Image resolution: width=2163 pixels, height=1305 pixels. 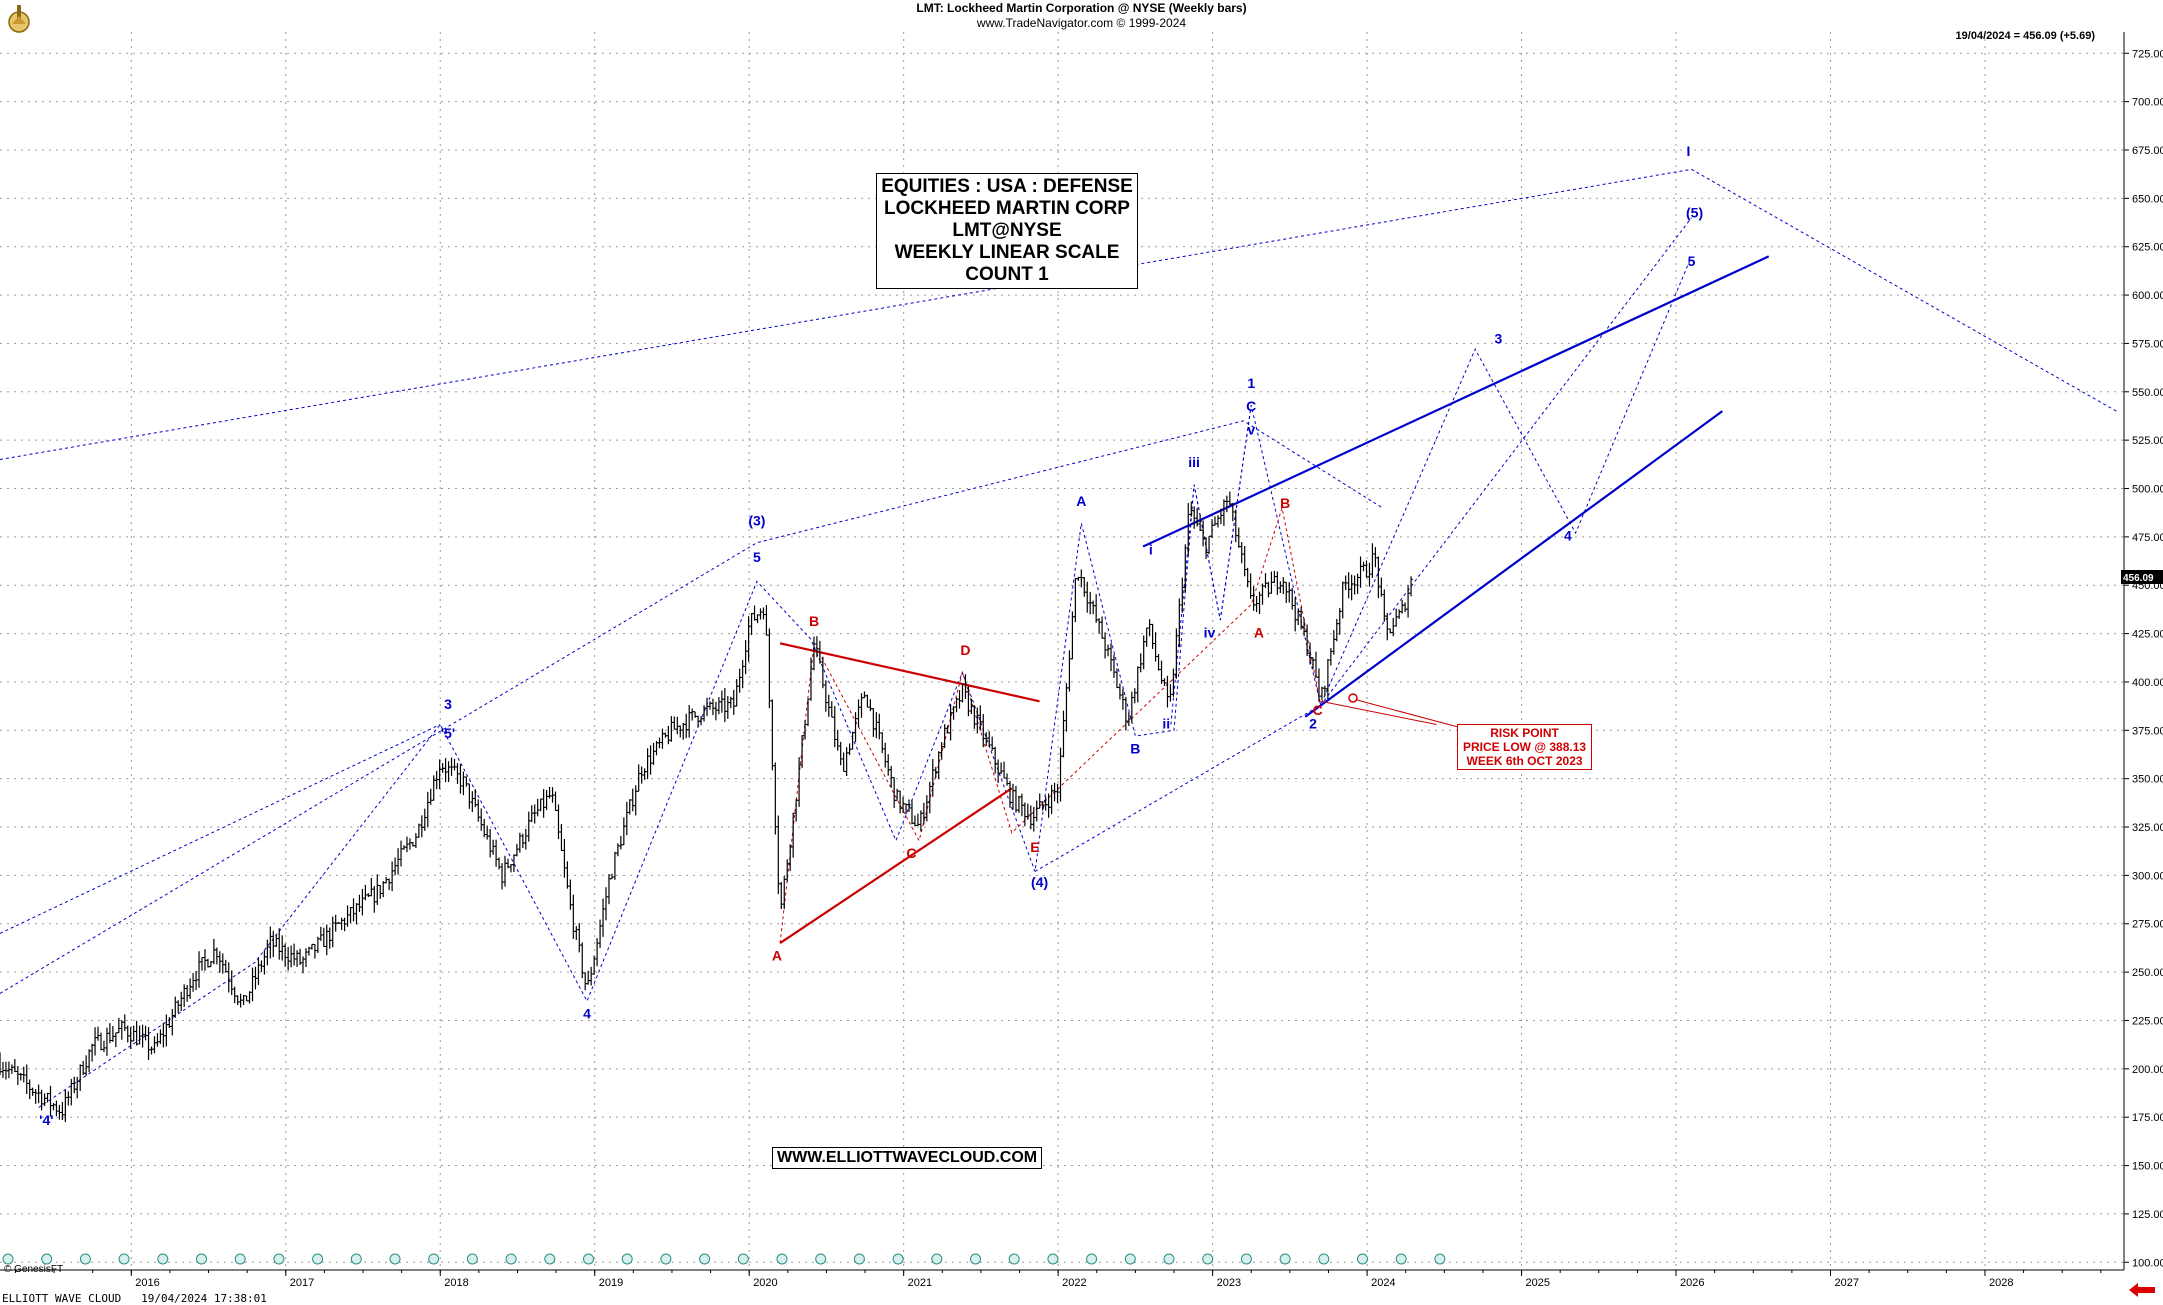 I want to click on x-tick-label: 2019, so click(x=611, y=1283).